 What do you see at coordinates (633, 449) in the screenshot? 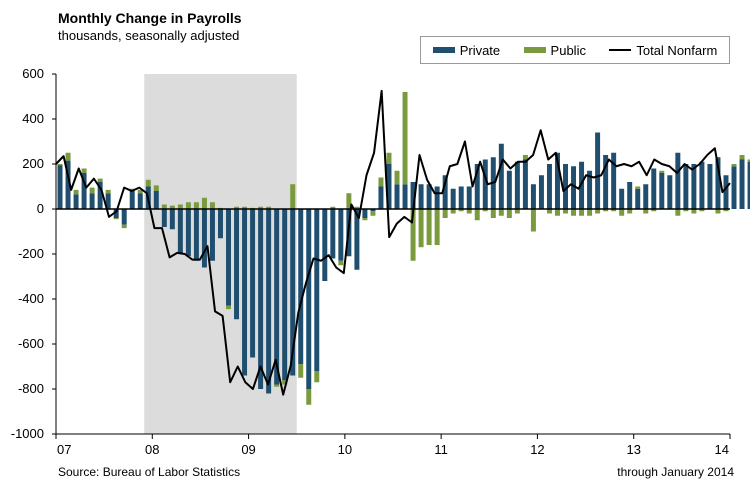
I see `x-tick-label: 13` at bounding box center [633, 449].